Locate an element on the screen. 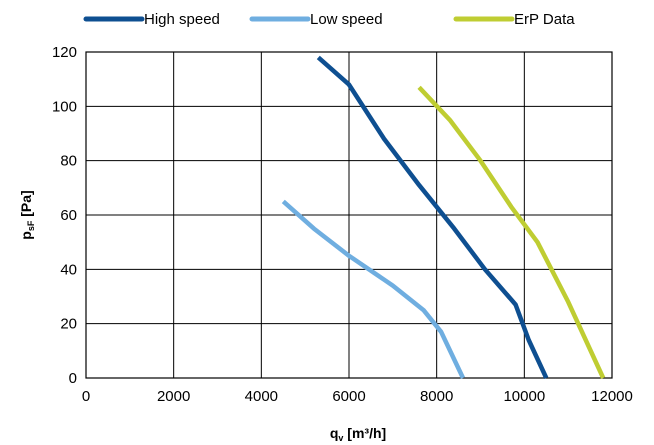 The height and width of the screenshot is (445, 654). y-tick-label: 20 is located at coordinates (68, 324).